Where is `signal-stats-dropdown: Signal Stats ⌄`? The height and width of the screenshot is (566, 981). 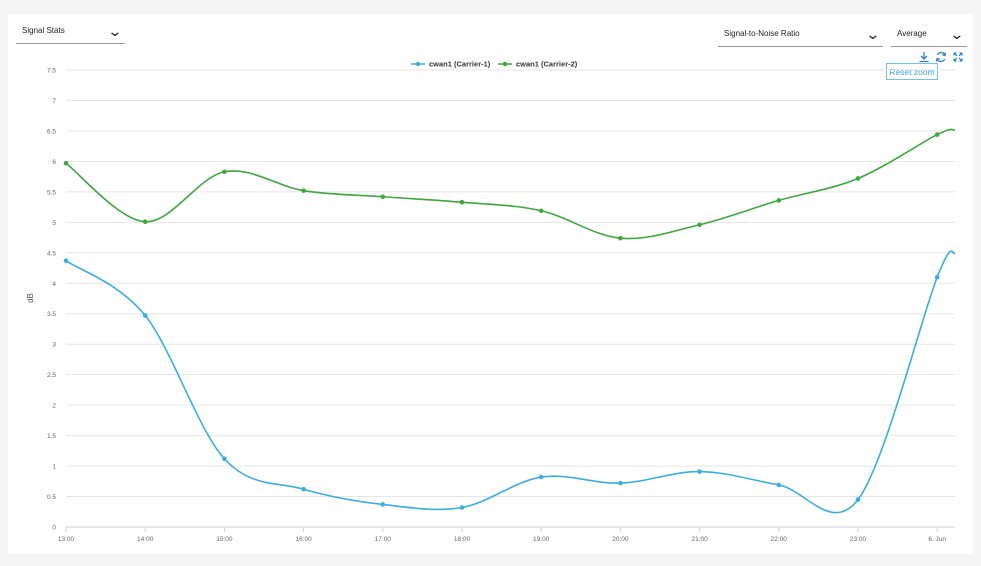 signal-stats-dropdown: Signal Stats ⌄ is located at coordinates (70, 31).